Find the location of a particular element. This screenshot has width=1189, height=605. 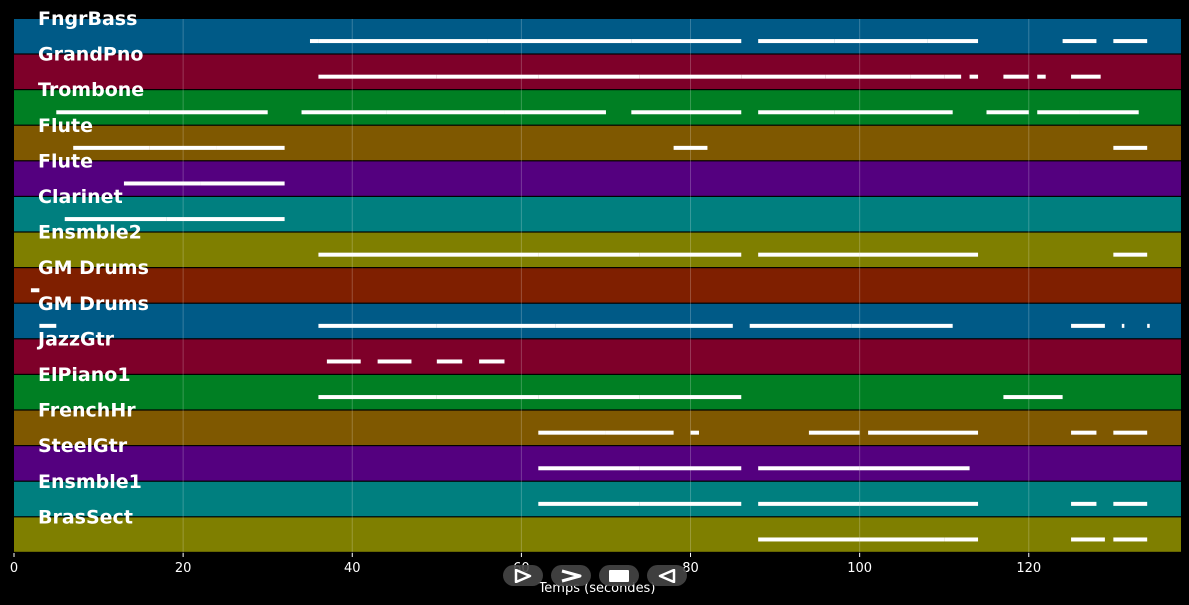

x-tick-label: 120 is located at coordinates (1028, 568).